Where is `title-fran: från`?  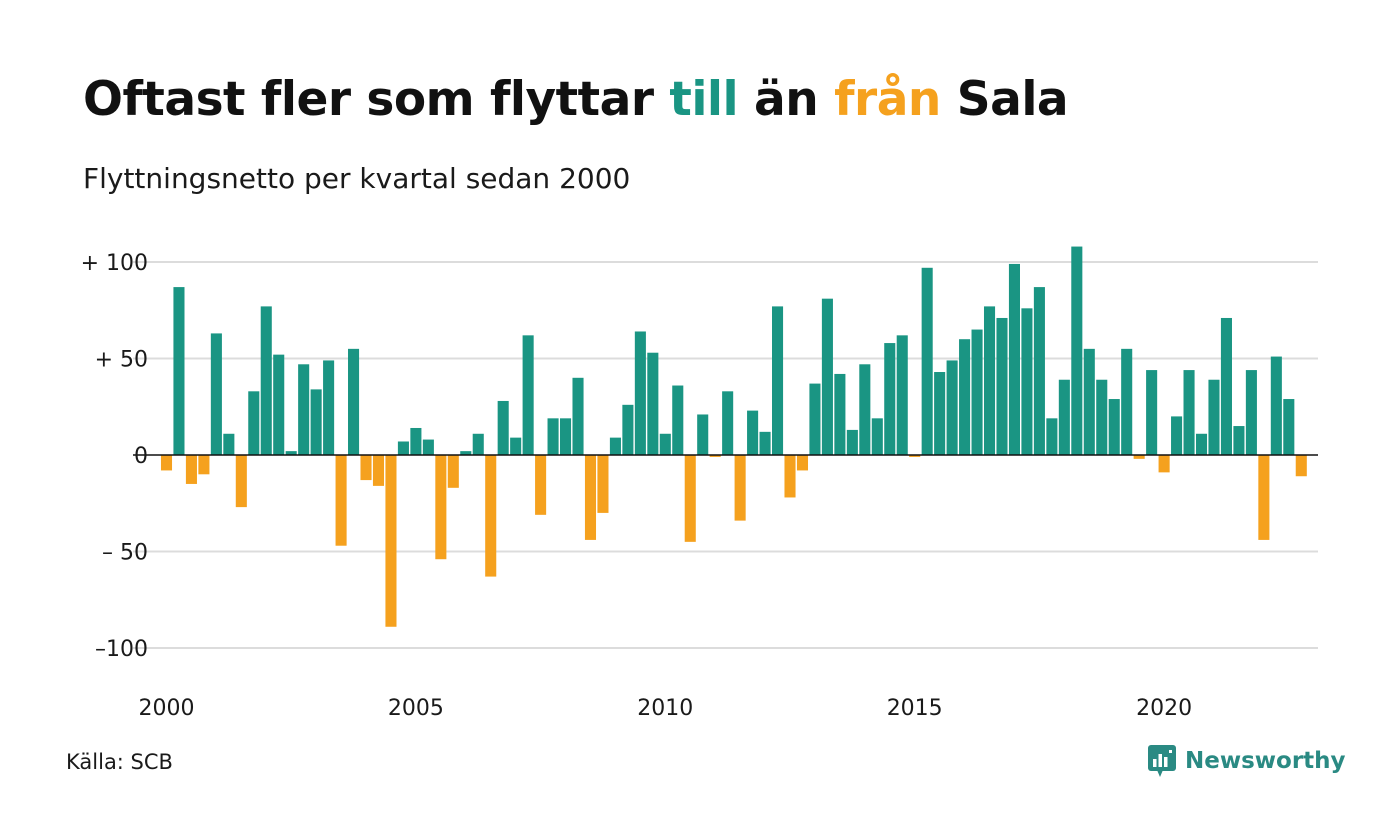 title-fran: från is located at coordinates (887, 99).